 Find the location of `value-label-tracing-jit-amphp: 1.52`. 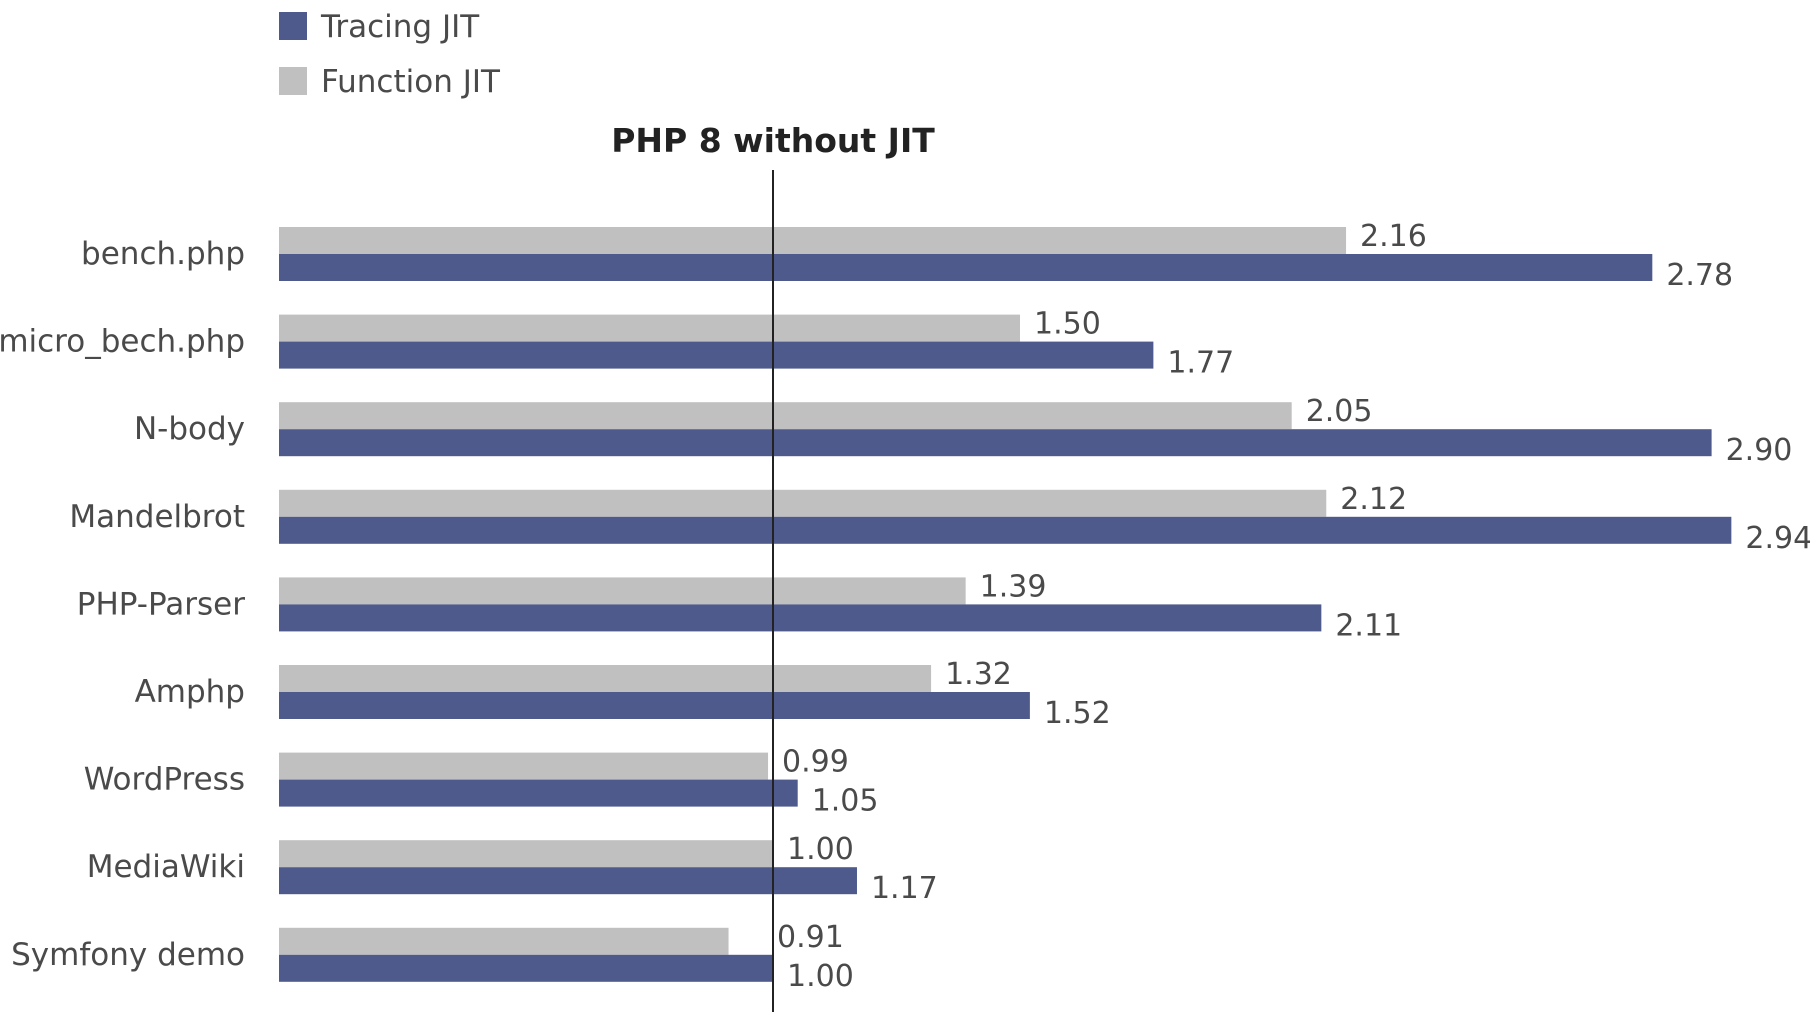

value-label-tracing-jit-amphp: 1.52 is located at coordinates (1077, 713).